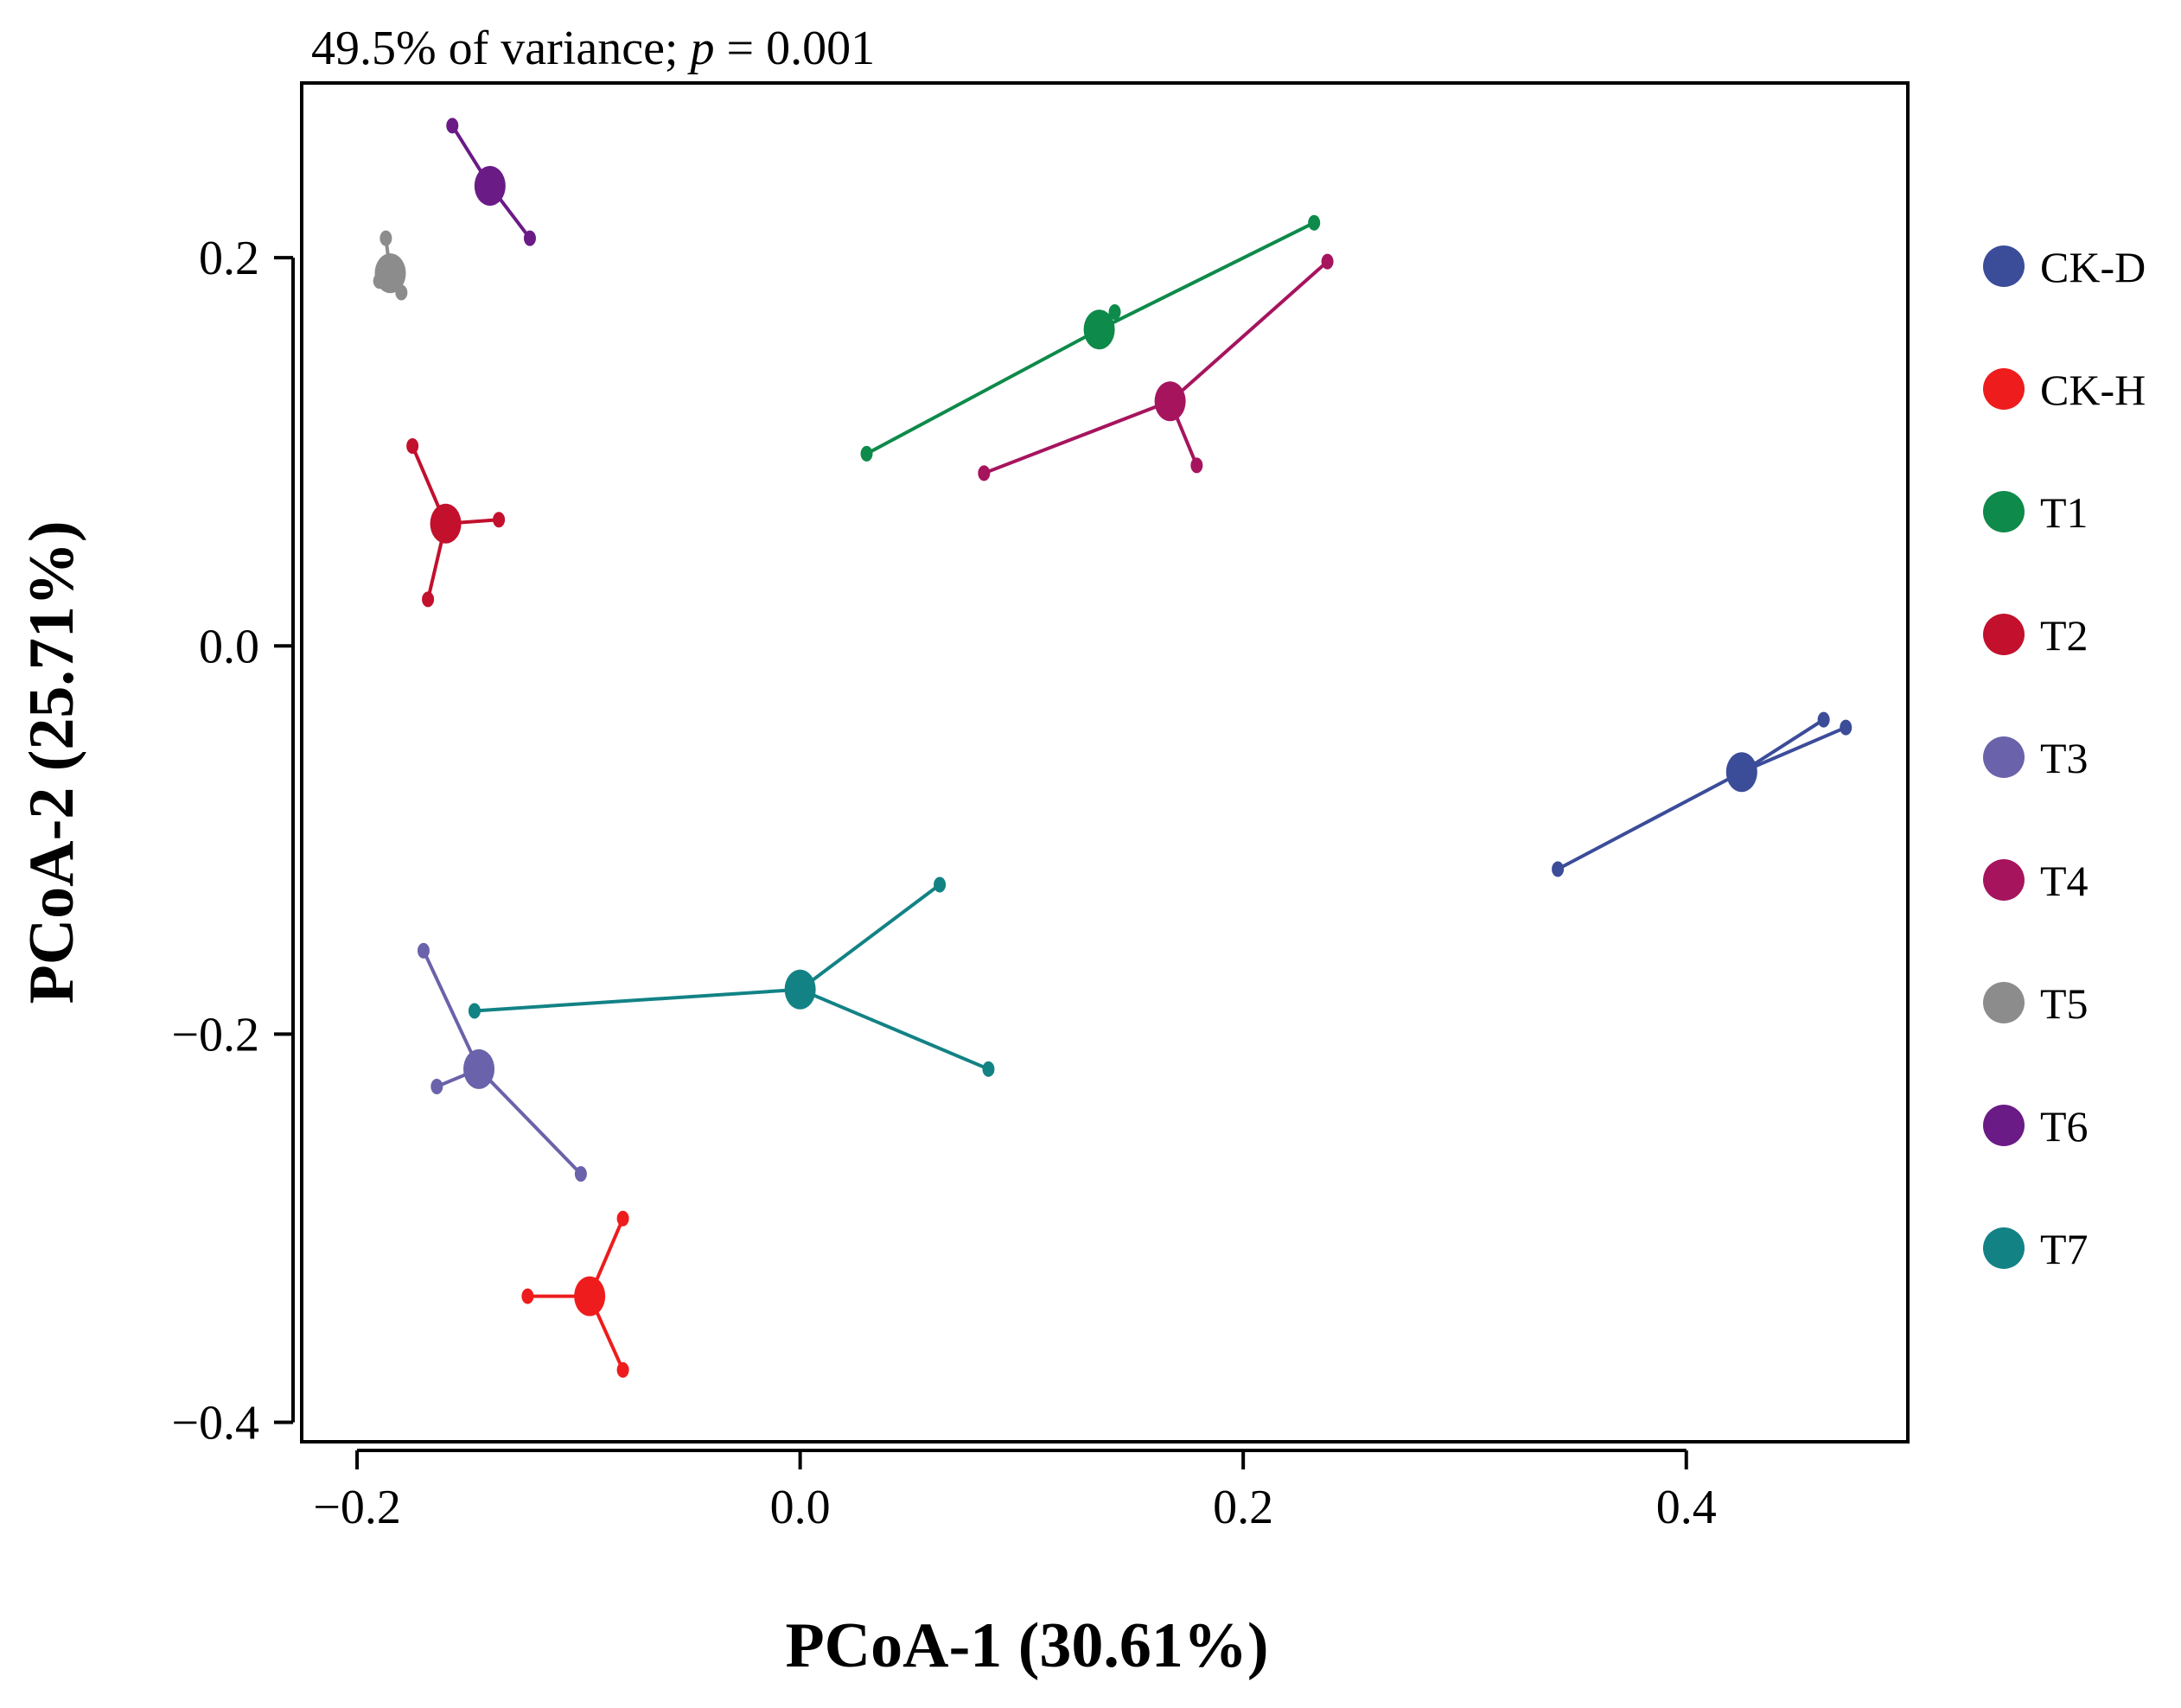  Describe the element at coordinates (2065, 881) in the screenshot. I see `legend-label: T4` at that location.